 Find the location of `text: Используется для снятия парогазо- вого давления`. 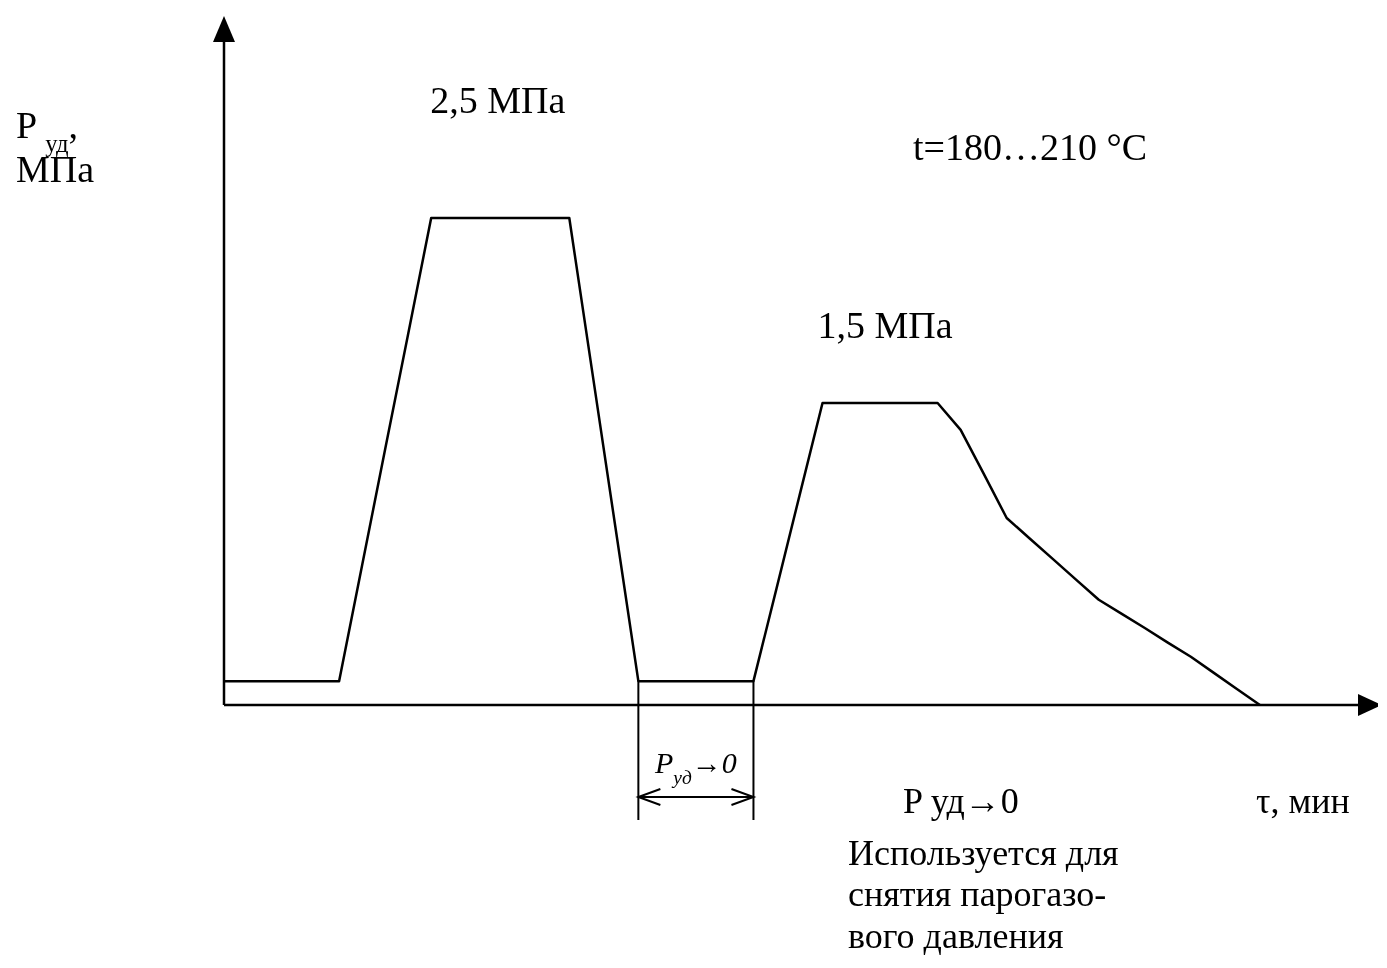

text: Используется для снятия парогазо- вого давления is located at coordinates (983, 894).